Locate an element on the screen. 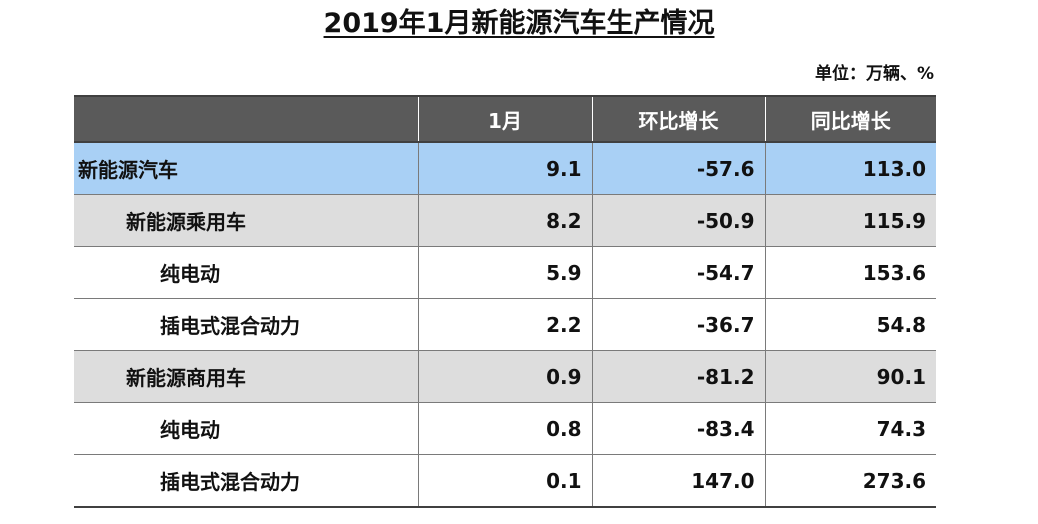  unit-label: 单位：万辆、% is located at coordinates (874, 74).